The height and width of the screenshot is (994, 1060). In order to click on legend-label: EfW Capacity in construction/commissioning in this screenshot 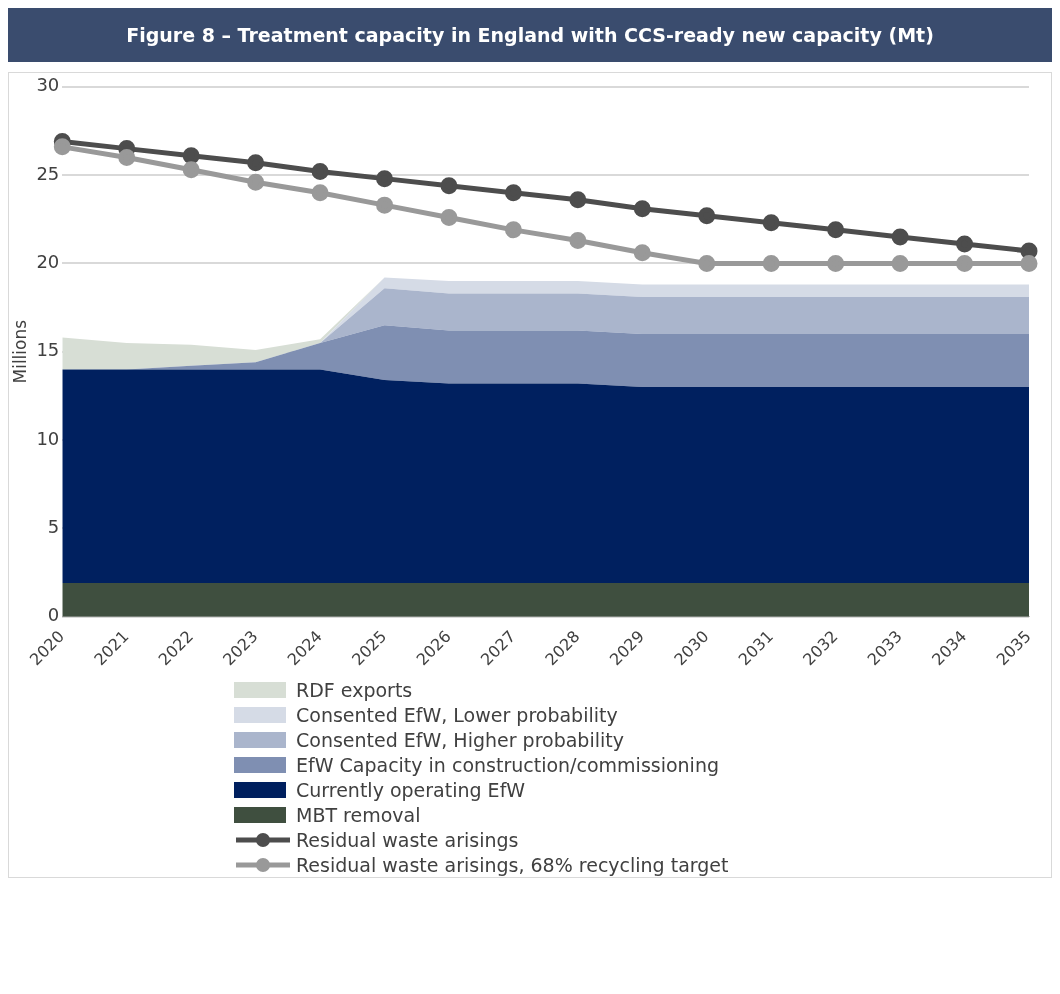, I will do `click(508, 764)`.